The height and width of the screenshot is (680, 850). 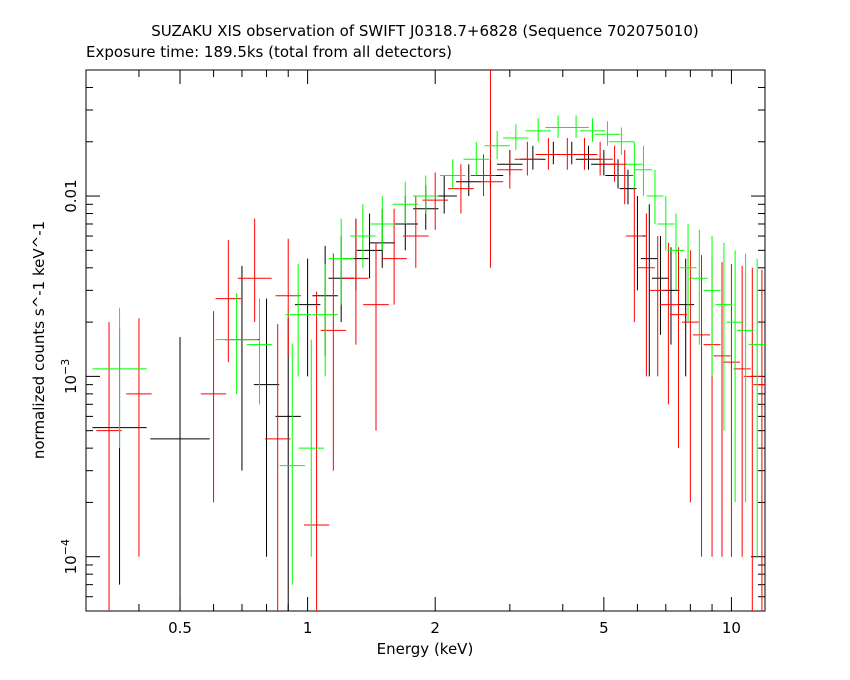 I want to click on y-axis-label: normalized counts s^-1 keV^-1, so click(x=39, y=340).